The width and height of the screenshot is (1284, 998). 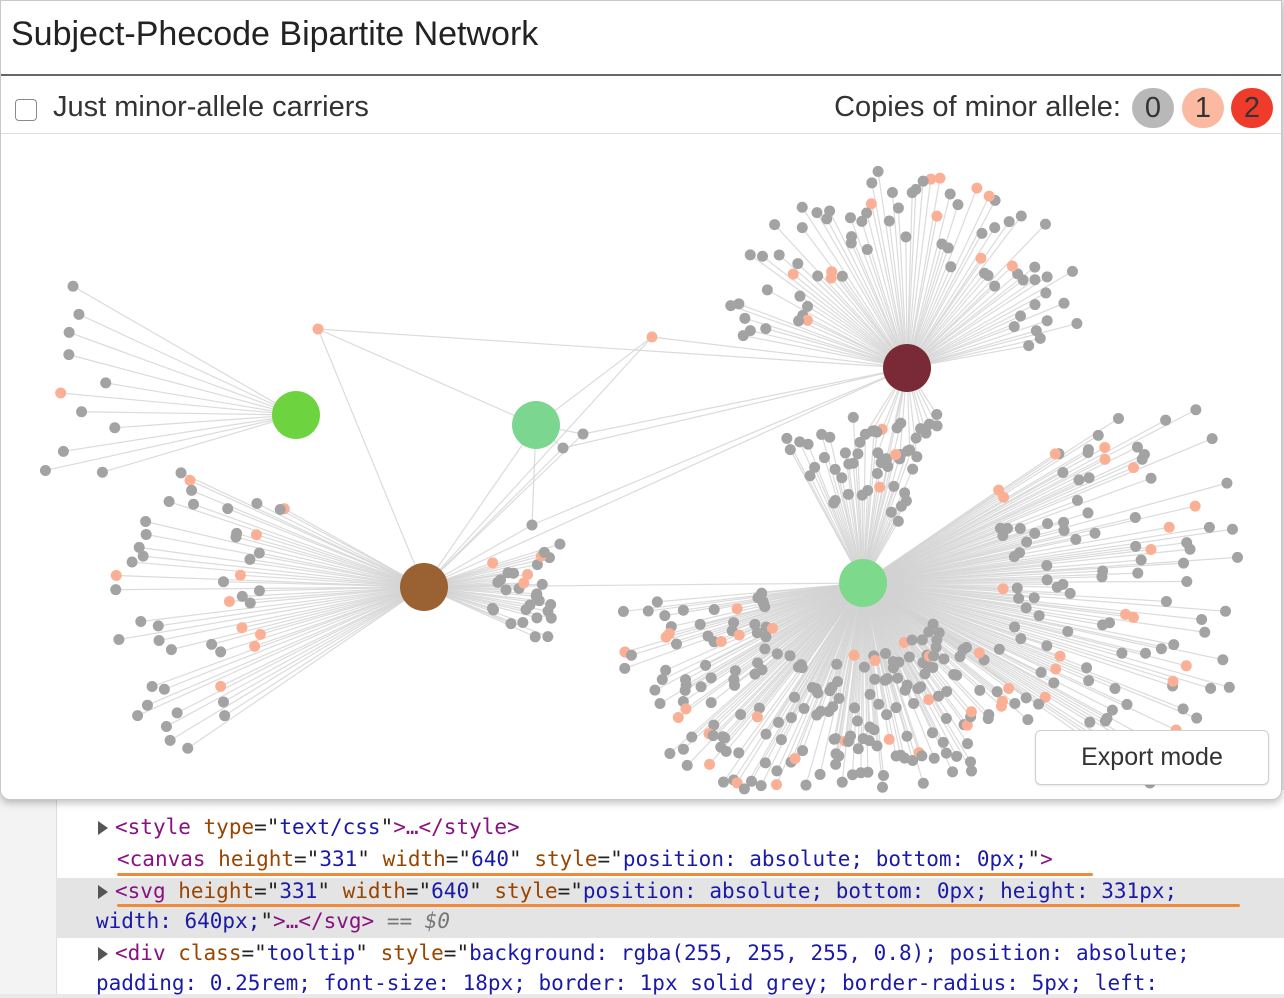 What do you see at coordinates (273, 921) in the screenshot?
I see `devtools-line-svg-cont: width: 640px;">…</svg> == $0` at bounding box center [273, 921].